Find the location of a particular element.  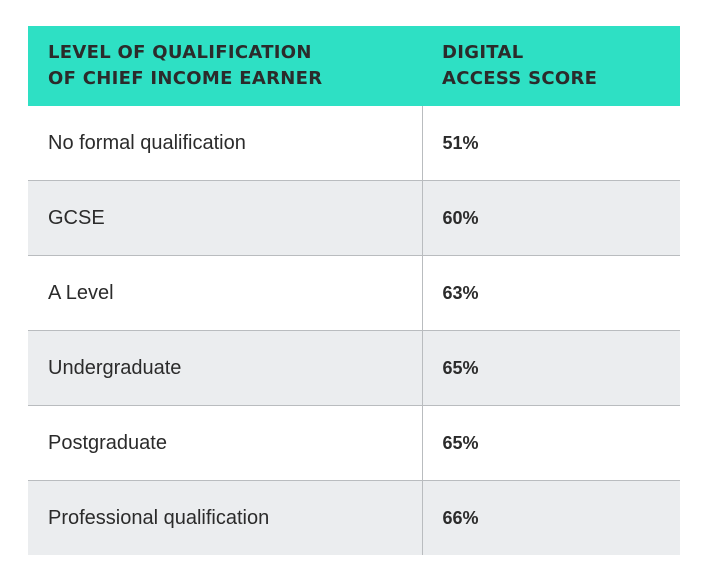

table-row: No formal qualification 51% is located at coordinates (354, 143).